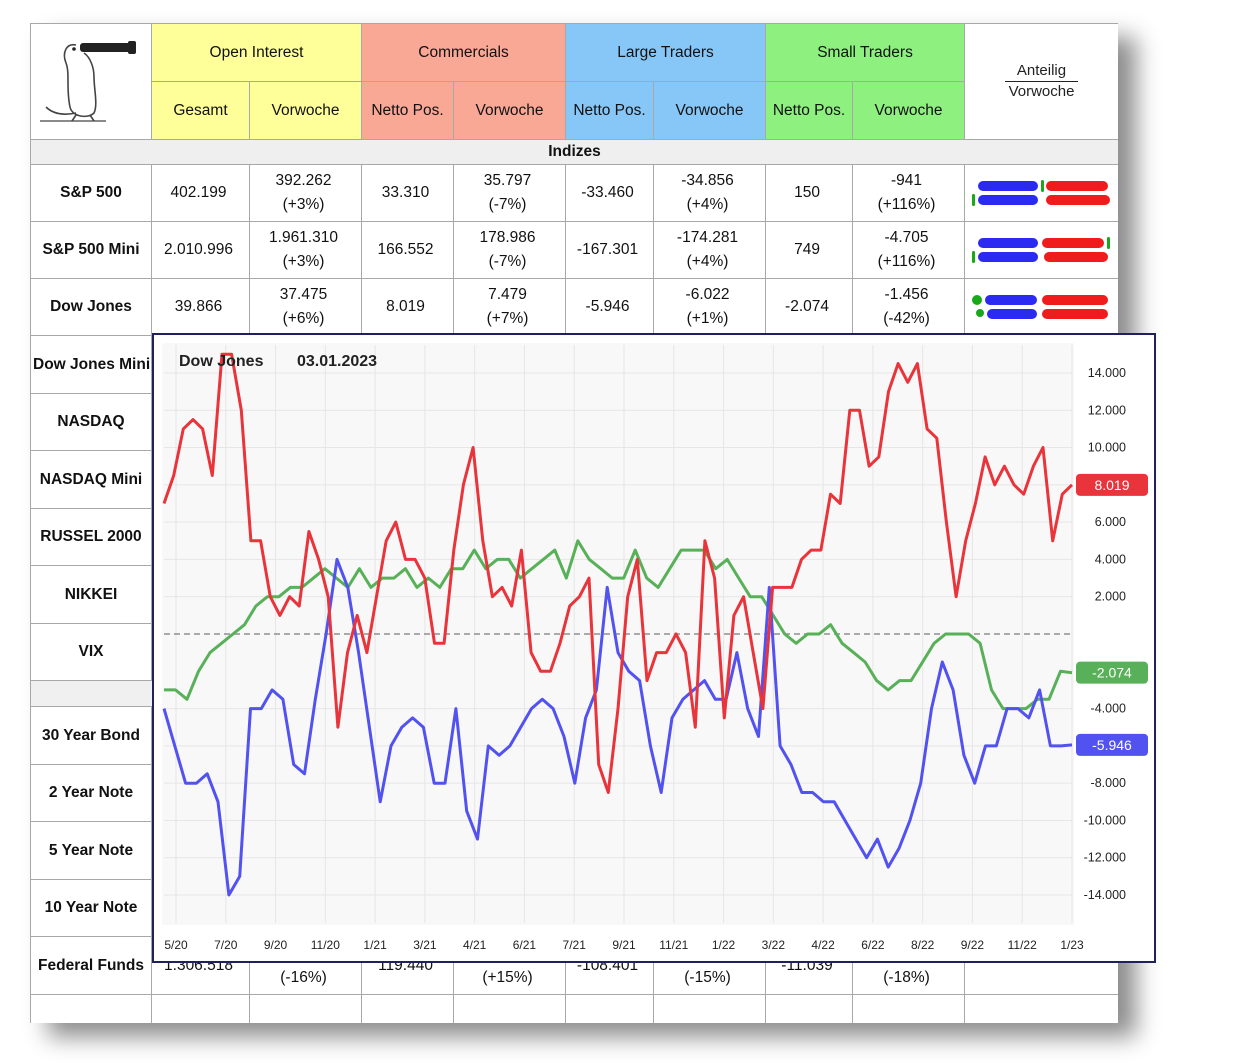 Image resolution: width=1252 pixels, height=1063 pixels. Describe the element at coordinates (88, 81) in the screenshot. I see `marmot-logo` at that location.